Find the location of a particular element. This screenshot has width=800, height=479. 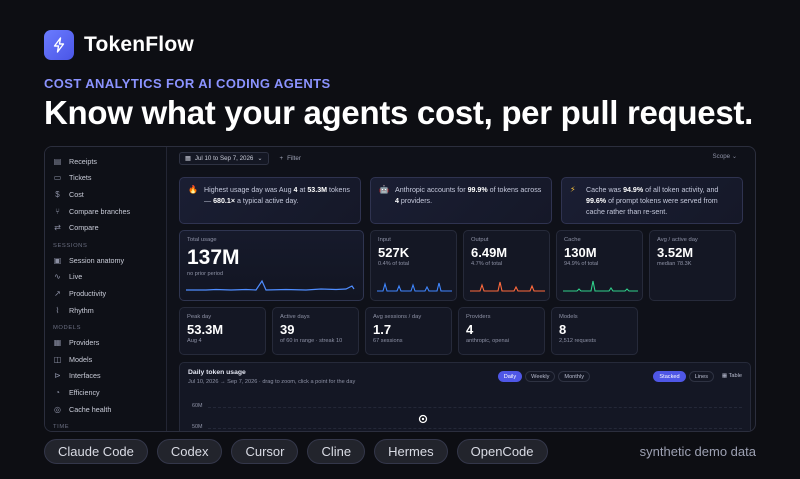

sparkline-input-line is located at coordinates (414, 286).